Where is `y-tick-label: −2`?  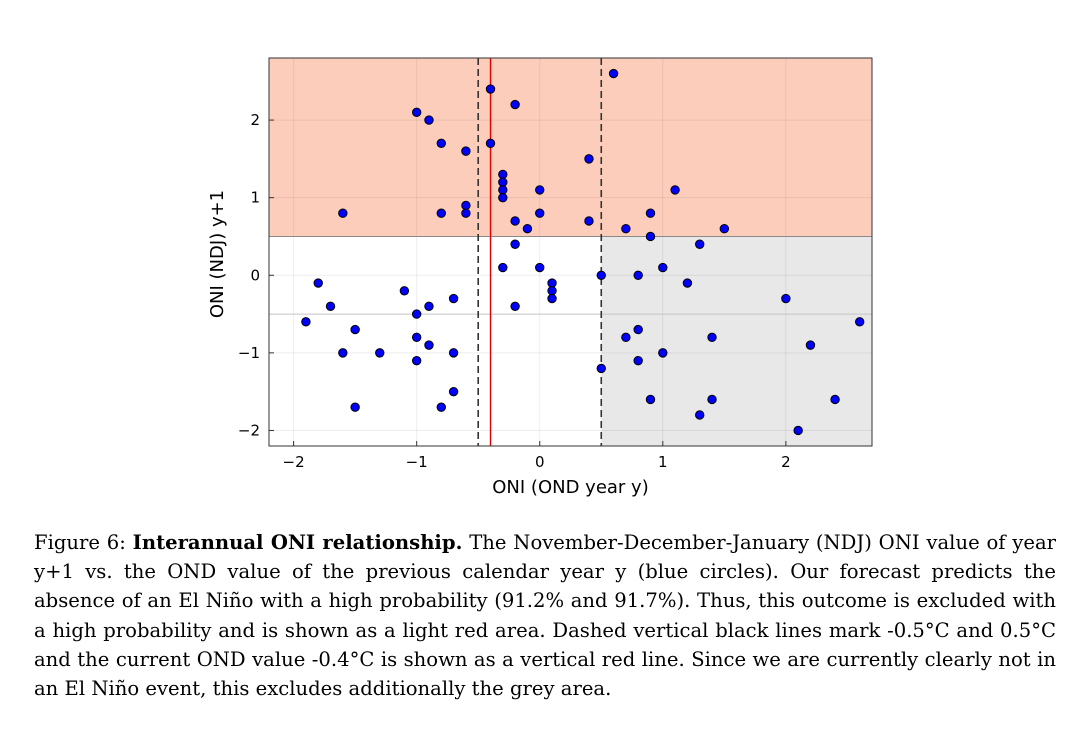
y-tick-label: −2 is located at coordinates (249, 430).